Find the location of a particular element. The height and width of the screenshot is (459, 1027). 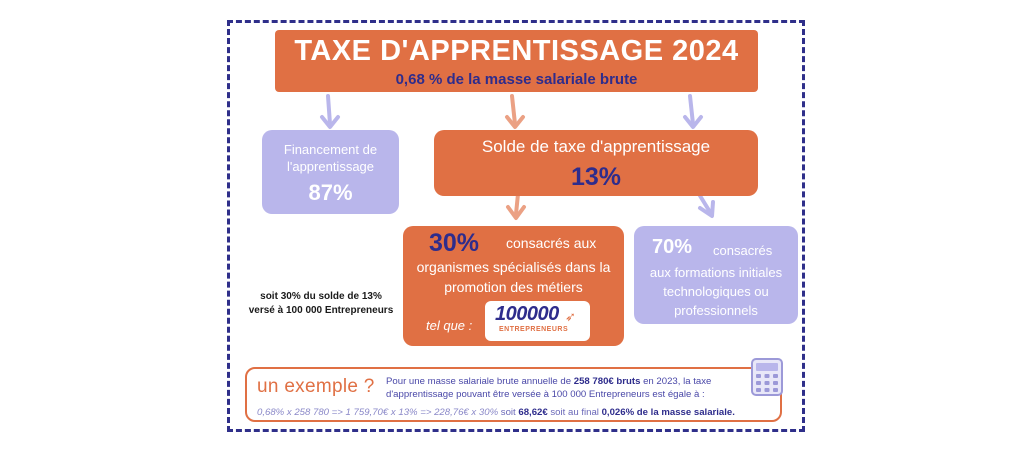

financement-label-line1: Financement de is located at coordinates (330, 149).